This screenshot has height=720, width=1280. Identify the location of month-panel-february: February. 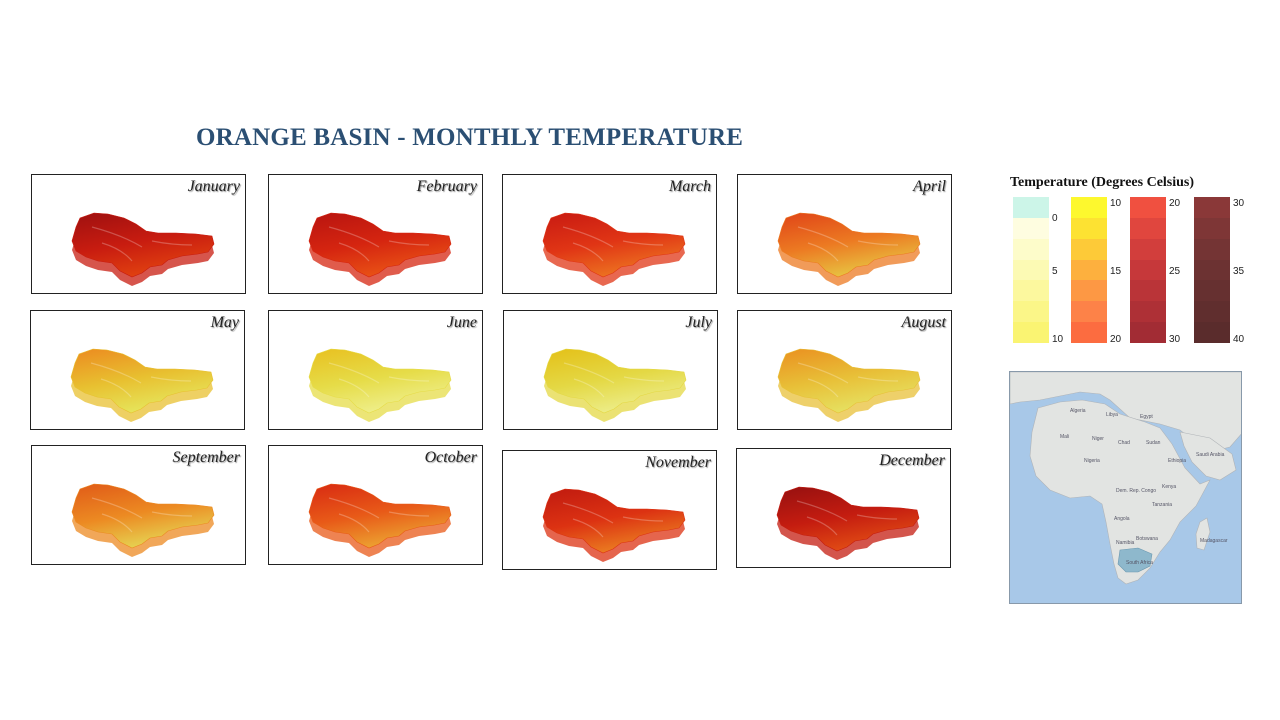
(375, 234).